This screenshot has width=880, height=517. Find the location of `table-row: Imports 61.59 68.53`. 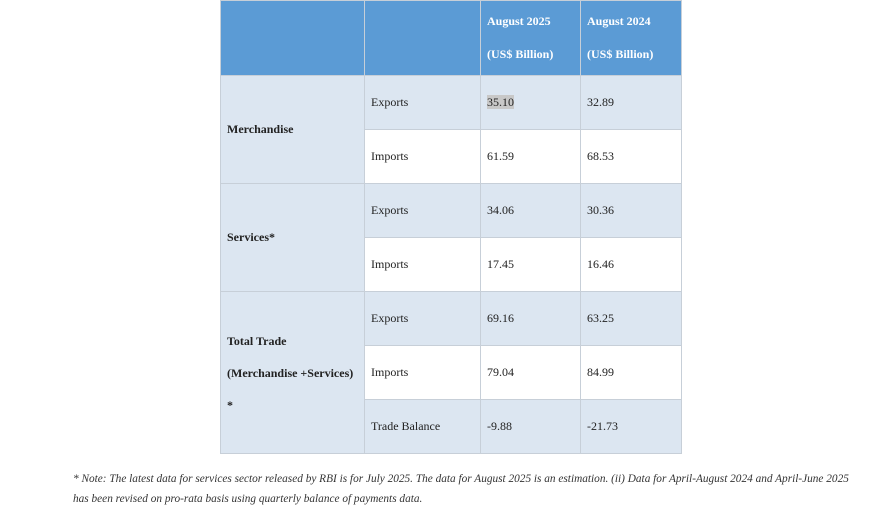

table-row: Imports 61.59 68.53 is located at coordinates (451, 156).